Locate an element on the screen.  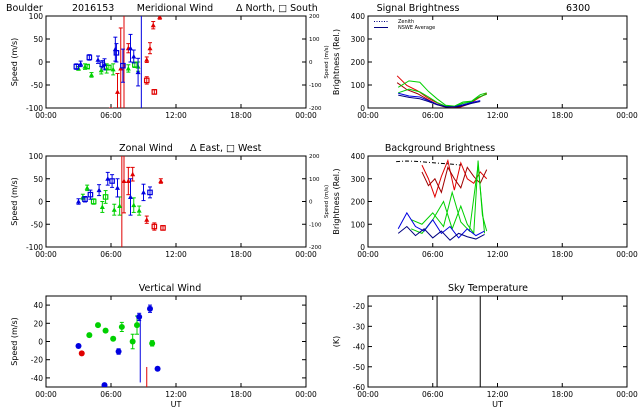
legend-label: NSWE Average is located at coordinates (416, 28).